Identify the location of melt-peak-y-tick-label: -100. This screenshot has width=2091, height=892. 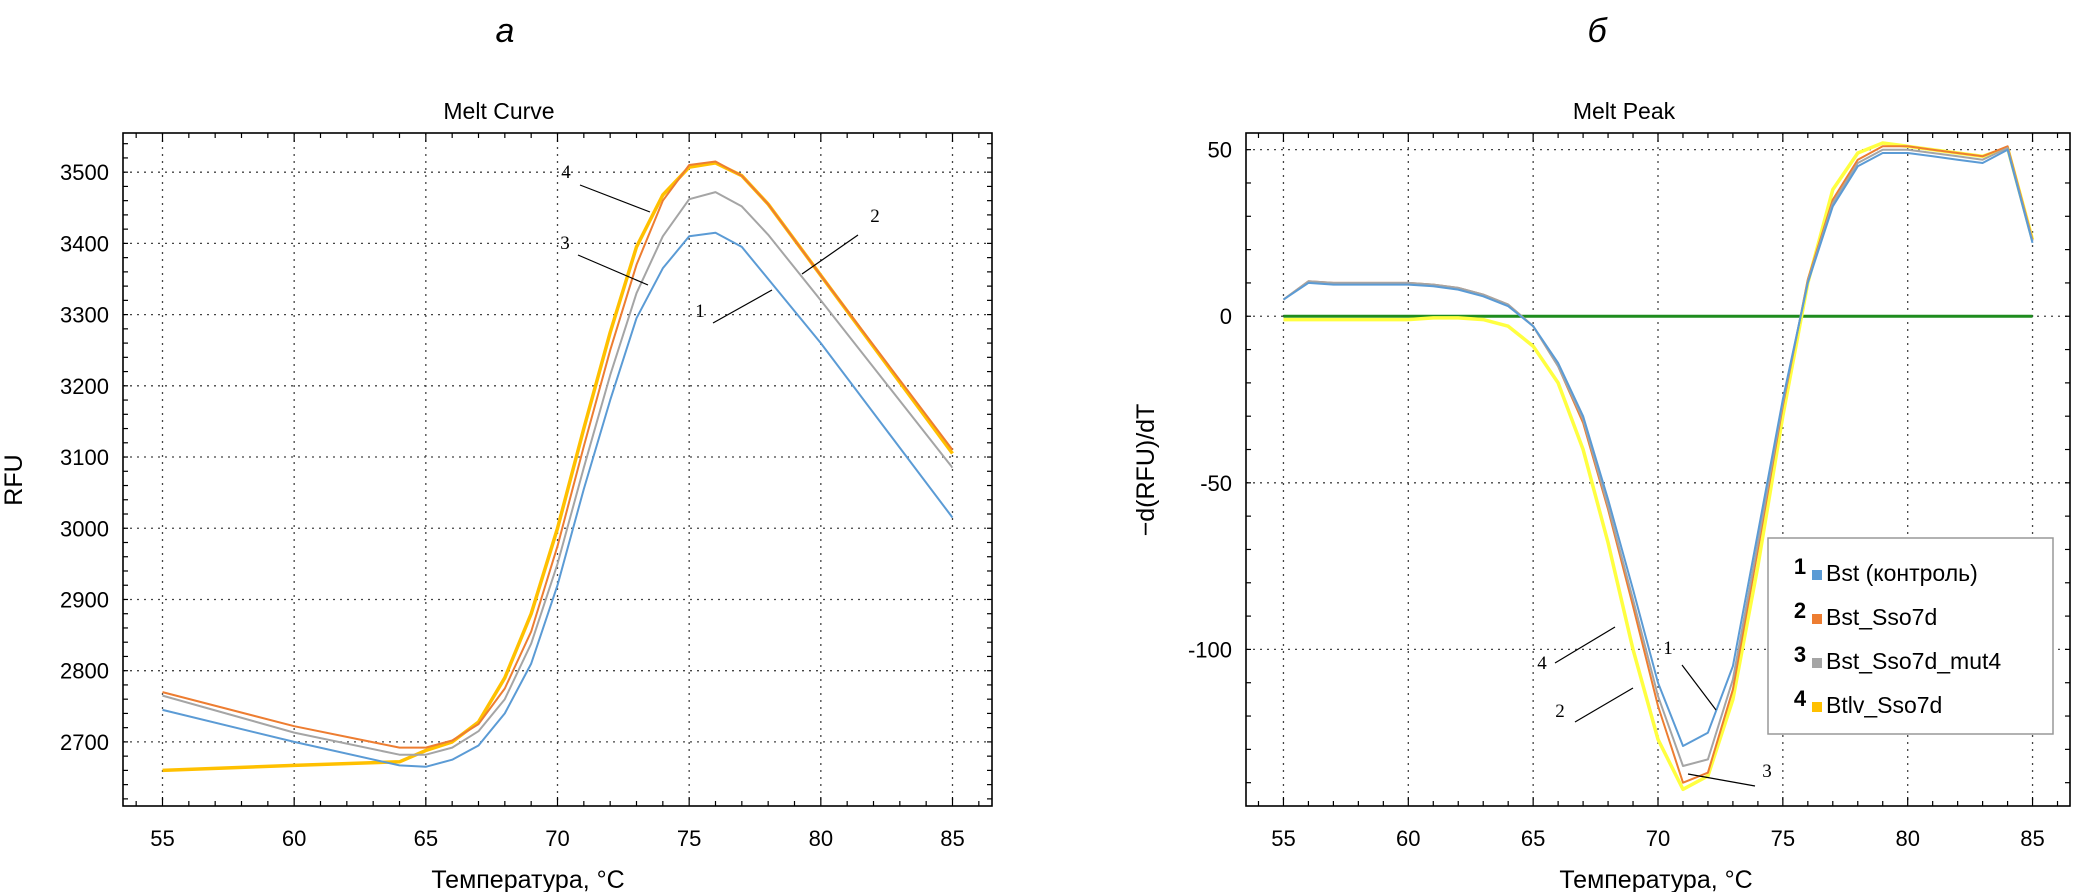
(1210, 649).